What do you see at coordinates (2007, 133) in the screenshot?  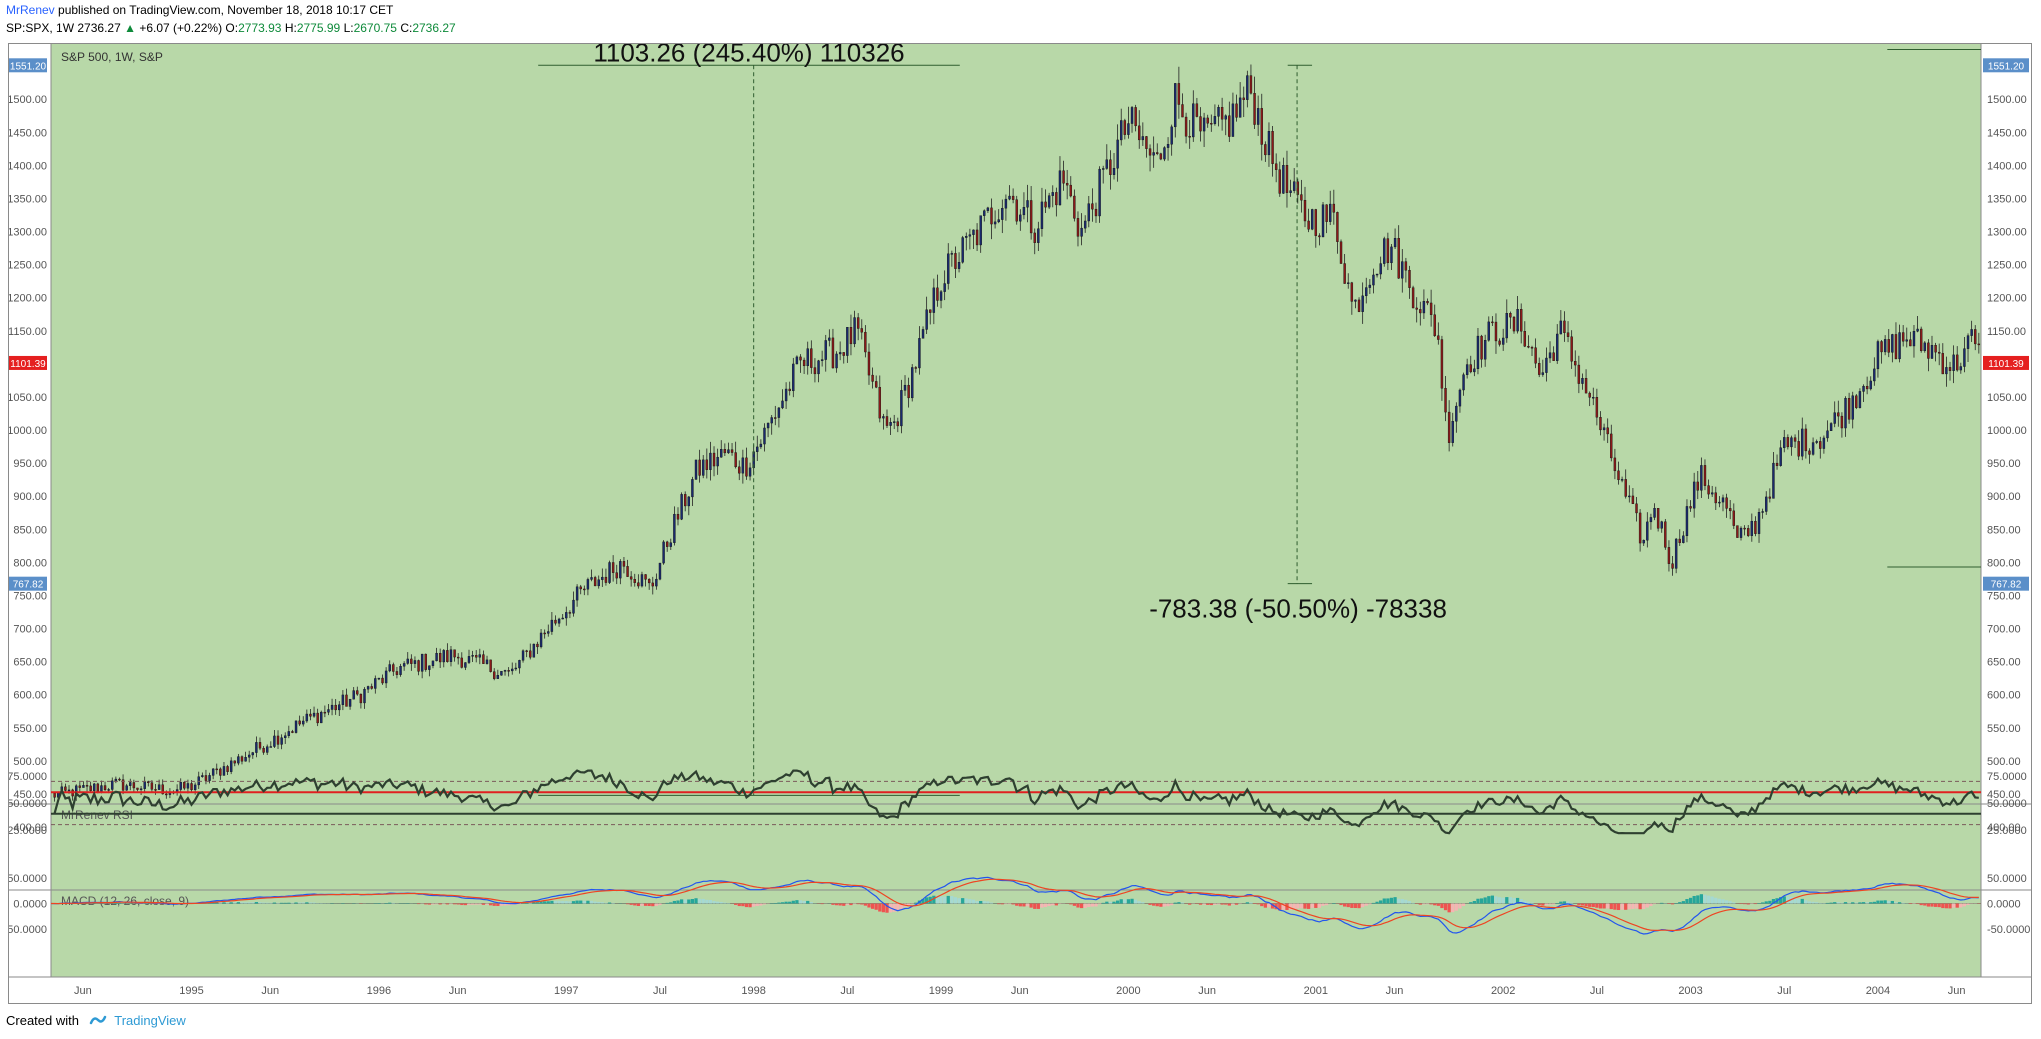 I see `price-axis-label-right: 1450.00` at bounding box center [2007, 133].